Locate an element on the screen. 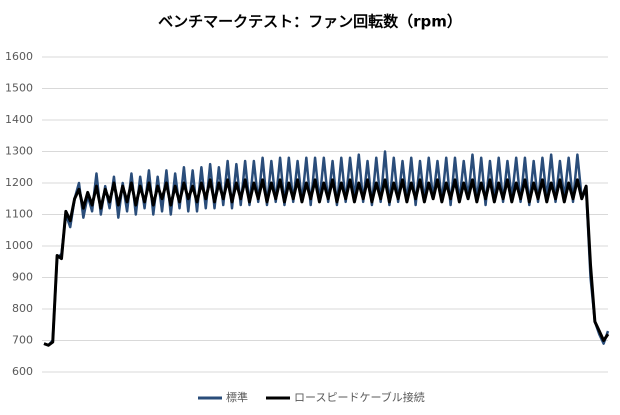  y-tick-label: 1600 is located at coordinates (19, 56).